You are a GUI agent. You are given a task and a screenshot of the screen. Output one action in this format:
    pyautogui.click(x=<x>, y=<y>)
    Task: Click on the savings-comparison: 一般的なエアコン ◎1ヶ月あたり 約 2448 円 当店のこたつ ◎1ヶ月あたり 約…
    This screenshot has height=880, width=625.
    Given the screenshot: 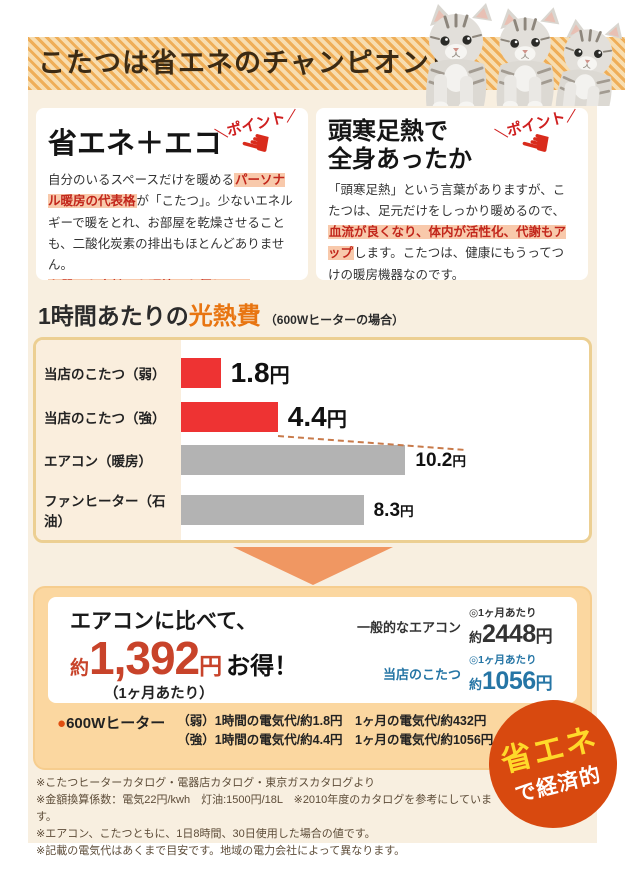 What is the action you would take?
    pyautogui.click(x=463, y=650)
    